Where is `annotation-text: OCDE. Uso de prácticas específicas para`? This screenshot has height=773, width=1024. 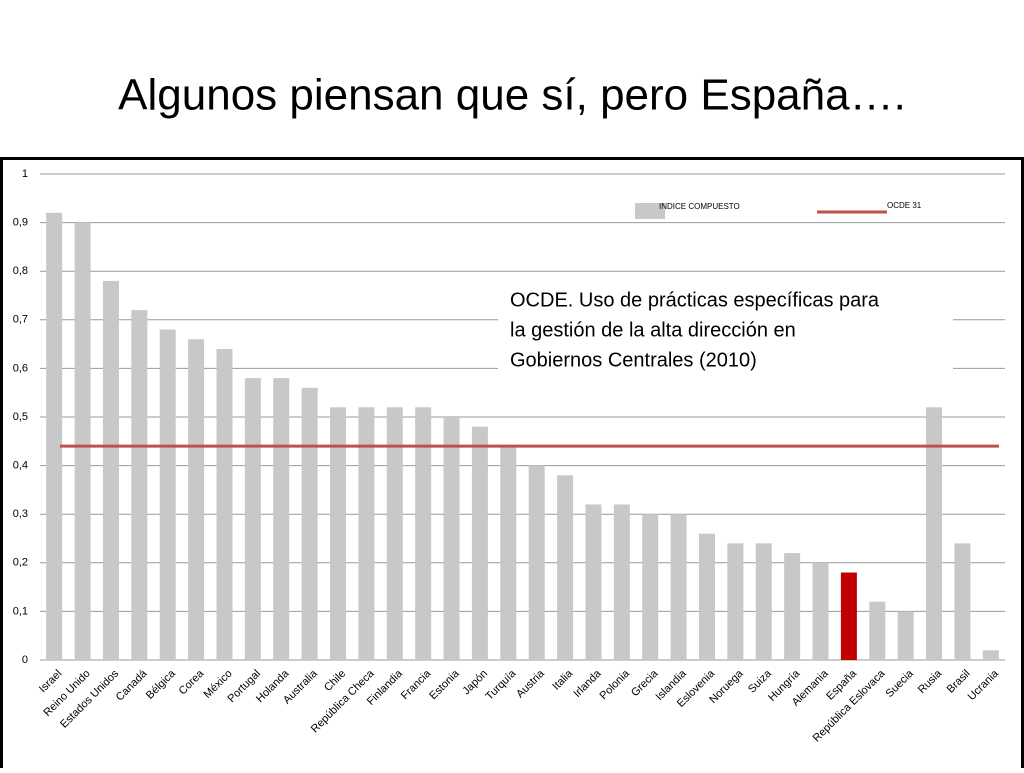
annotation-text: OCDE. Uso de prácticas específicas para is located at coordinates (695, 300).